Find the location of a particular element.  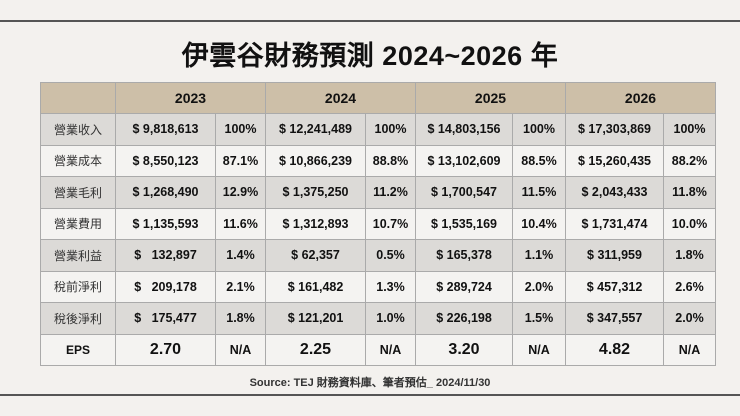

value-cell: $ 1,375,250 is located at coordinates (315, 192).